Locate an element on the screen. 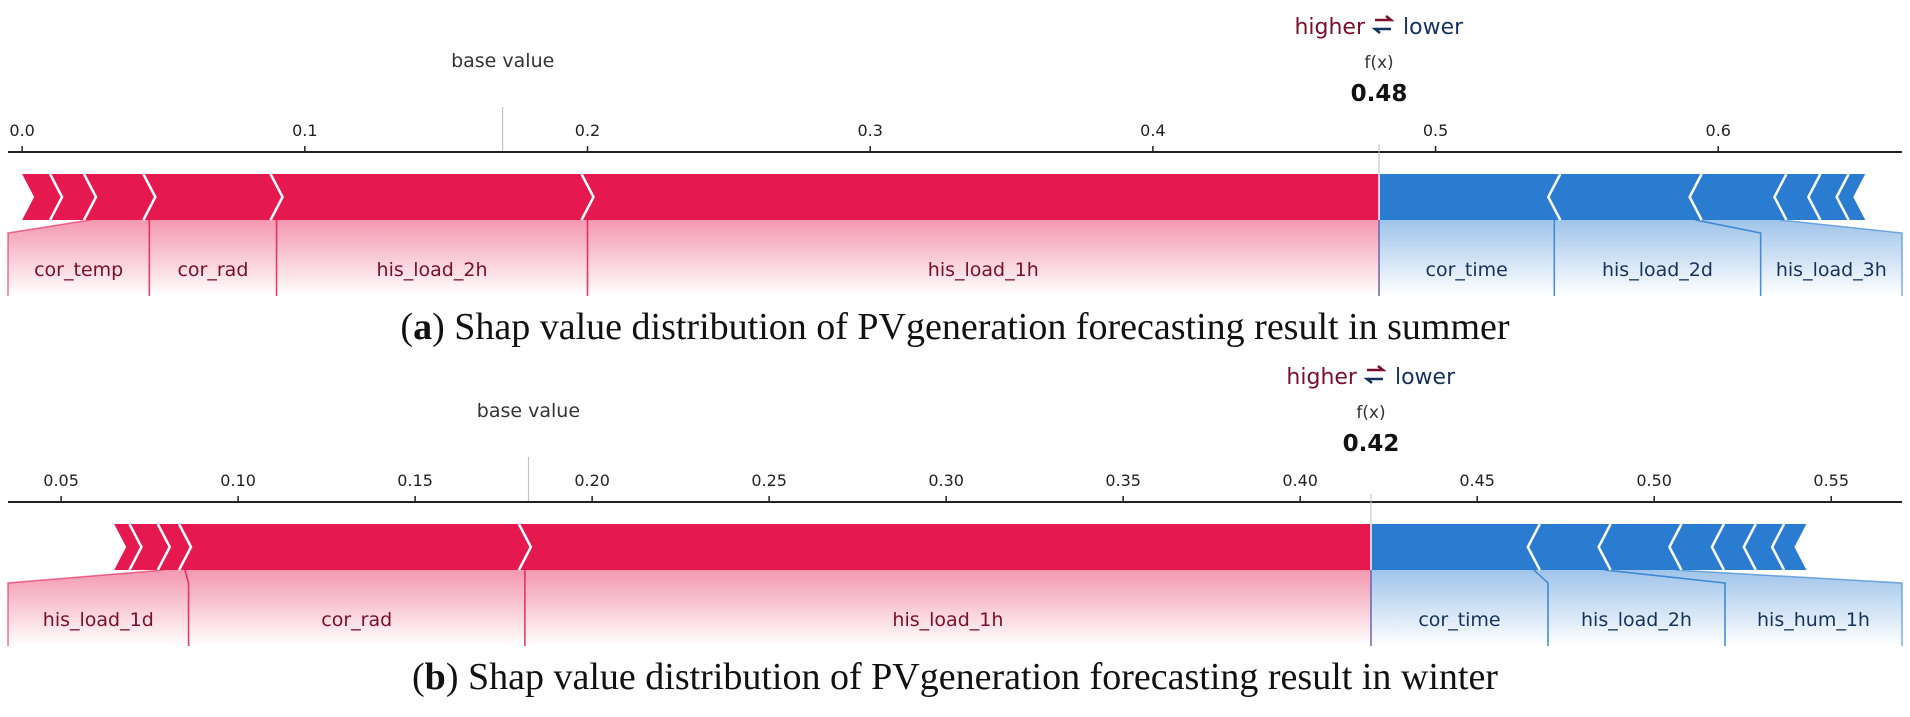 The image size is (1910, 717). x-tick-label: 0.05 is located at coordinates (61, 480).